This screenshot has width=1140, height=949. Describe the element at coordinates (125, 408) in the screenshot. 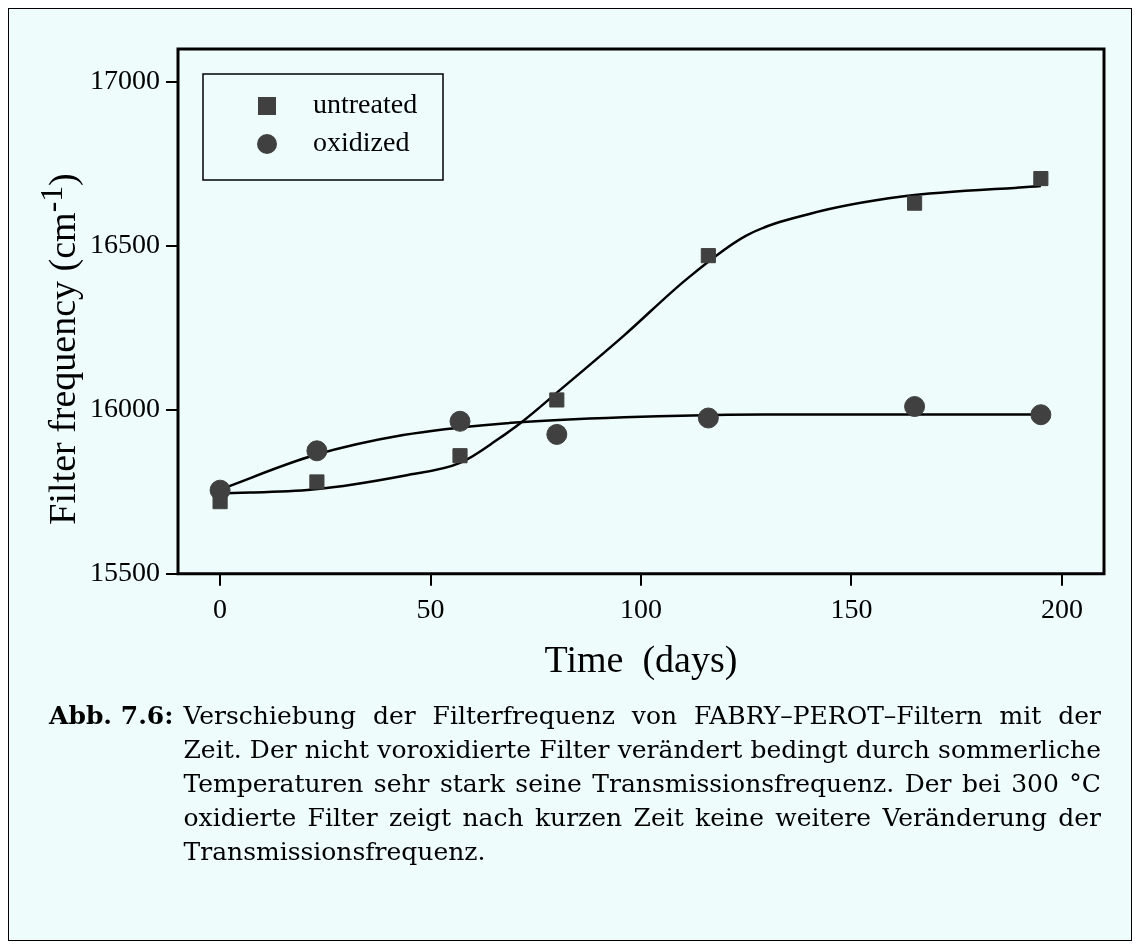

I see `y-tick-label: 16000` at that location.